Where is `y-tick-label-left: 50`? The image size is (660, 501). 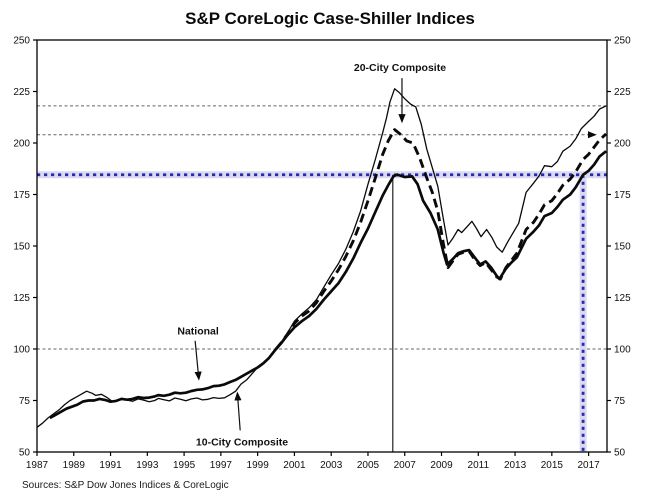
y-tick-label-left: 50 is located at coordinates (25, 453).